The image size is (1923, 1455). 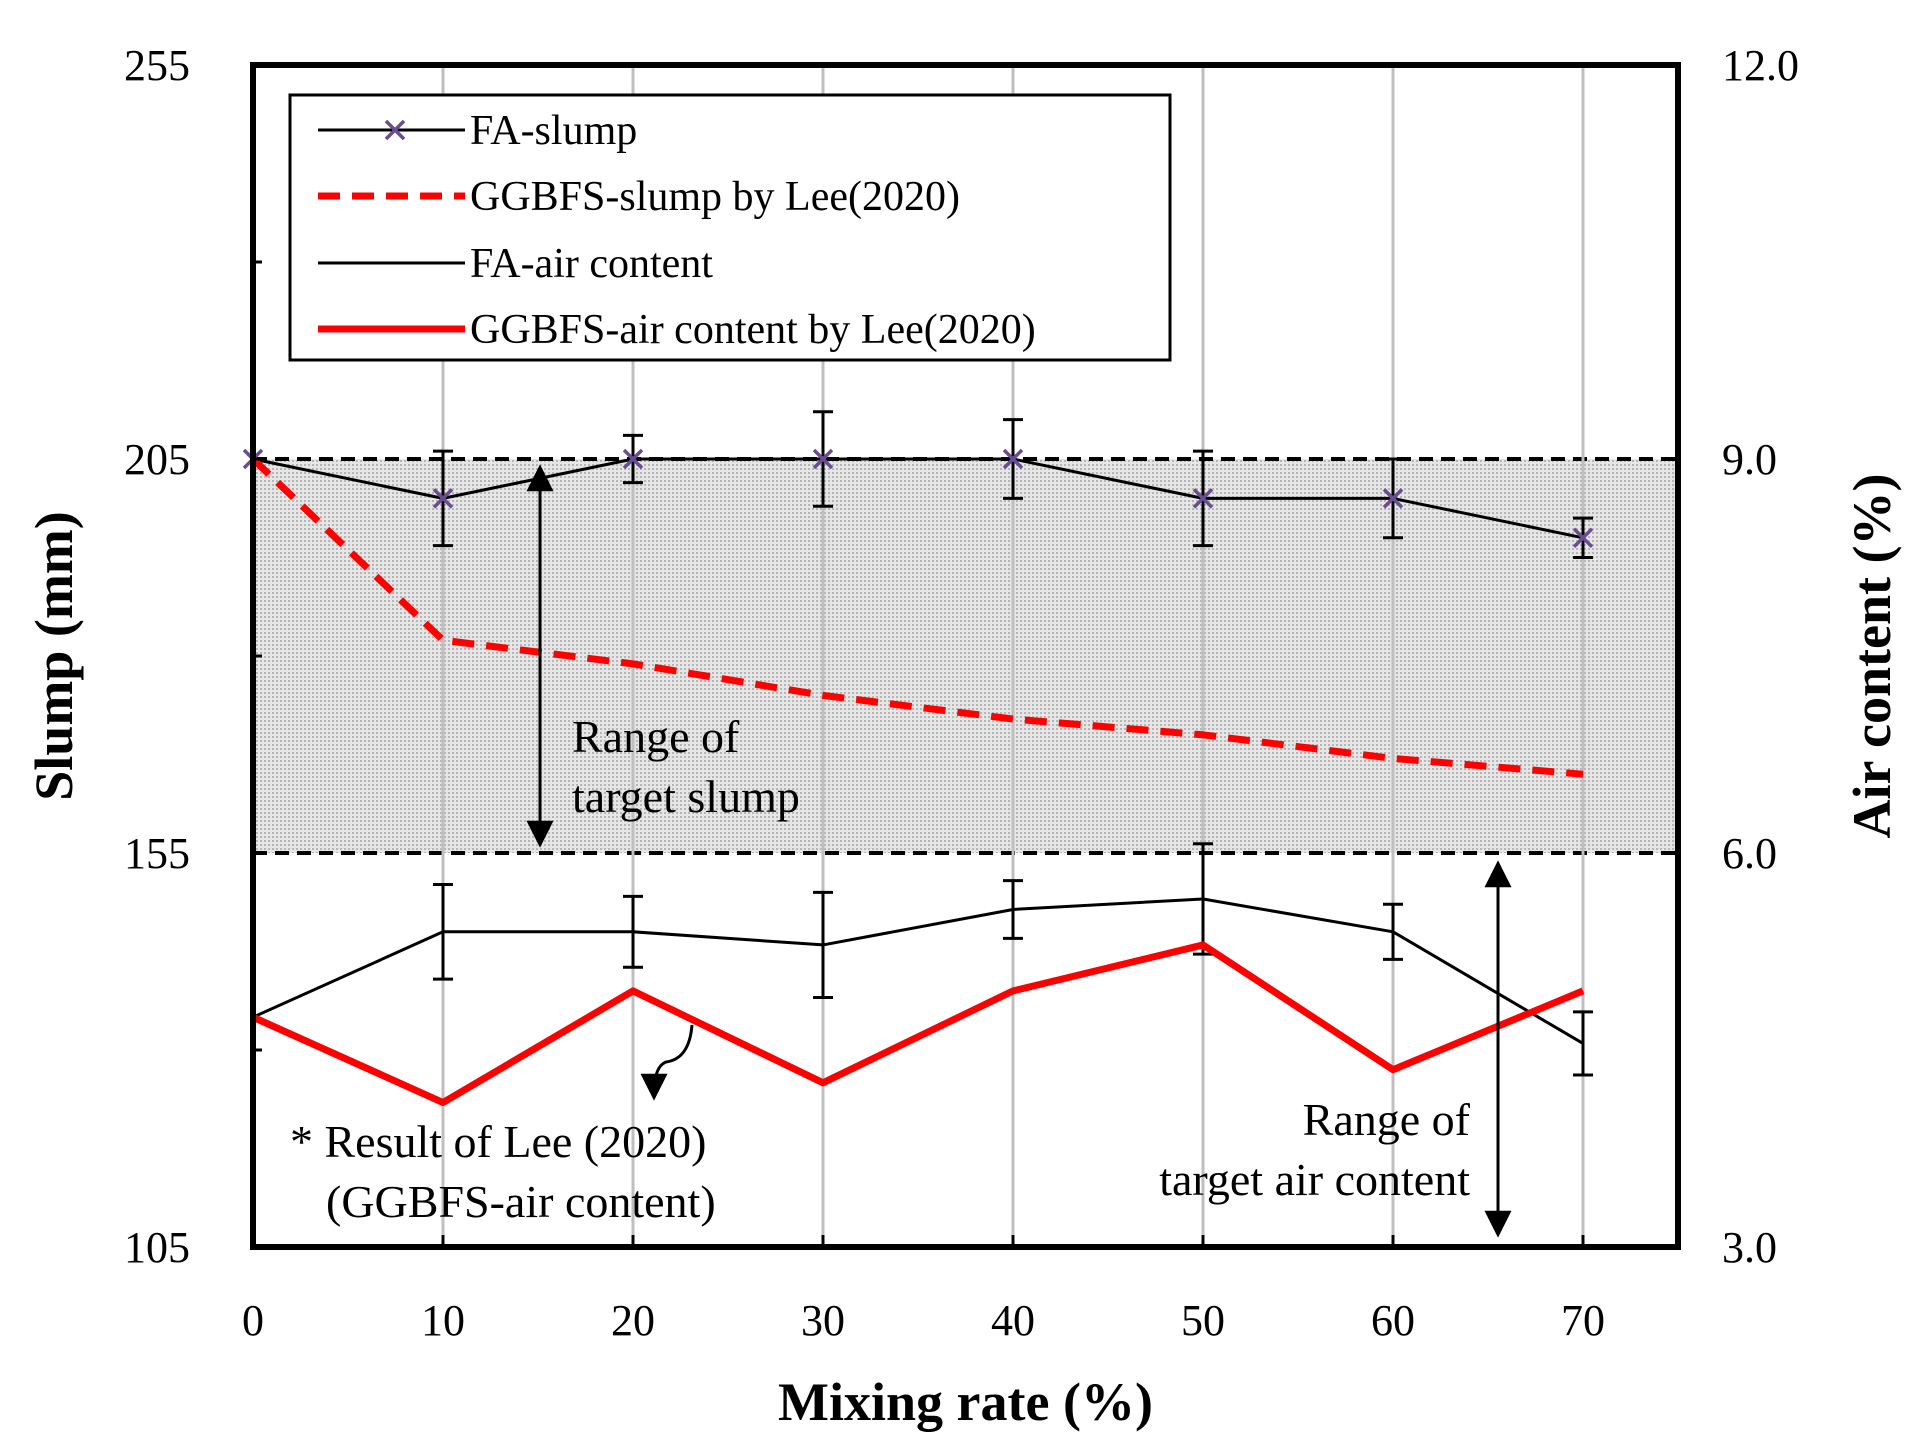 I want to click on lee-note-arrow, so click(x=667, y=1062).